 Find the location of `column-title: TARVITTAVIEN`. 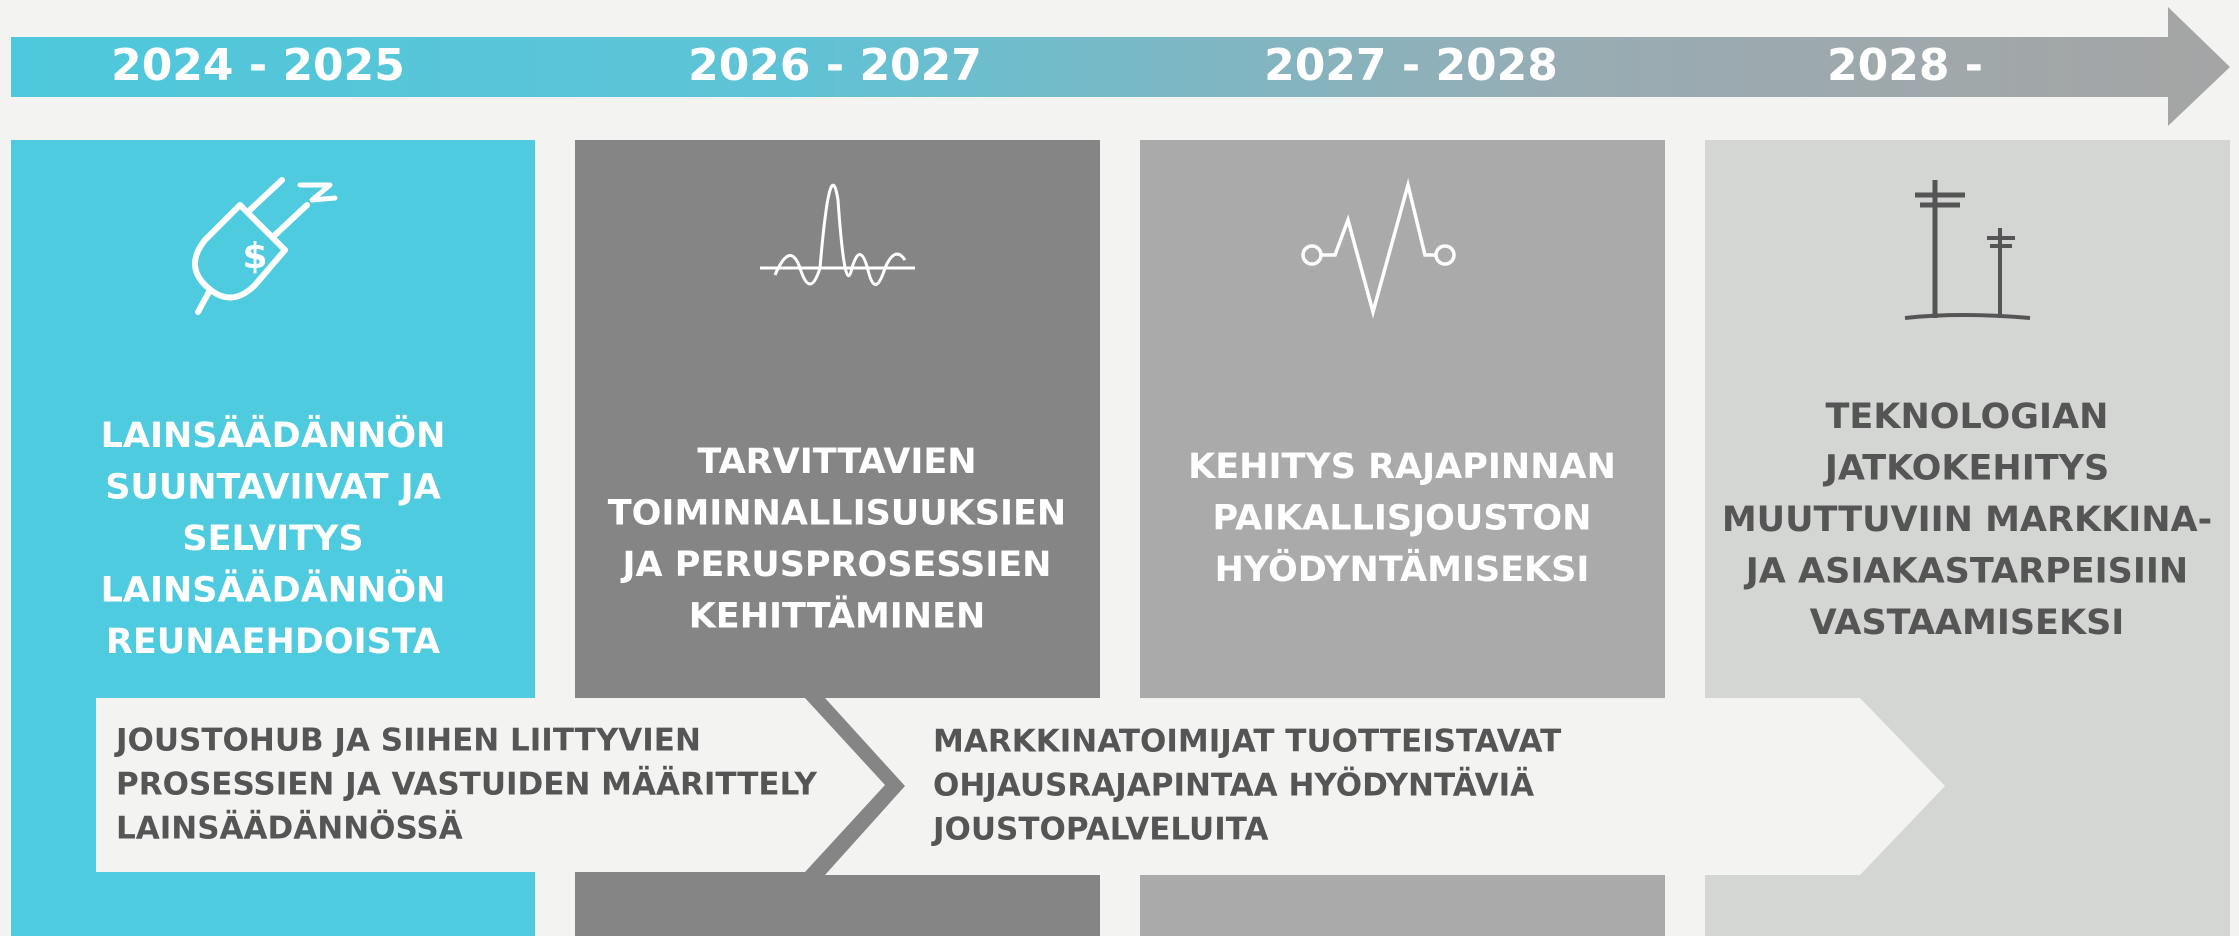

column-title: TARVITTAVIEN is located at coordinates (836, 462).